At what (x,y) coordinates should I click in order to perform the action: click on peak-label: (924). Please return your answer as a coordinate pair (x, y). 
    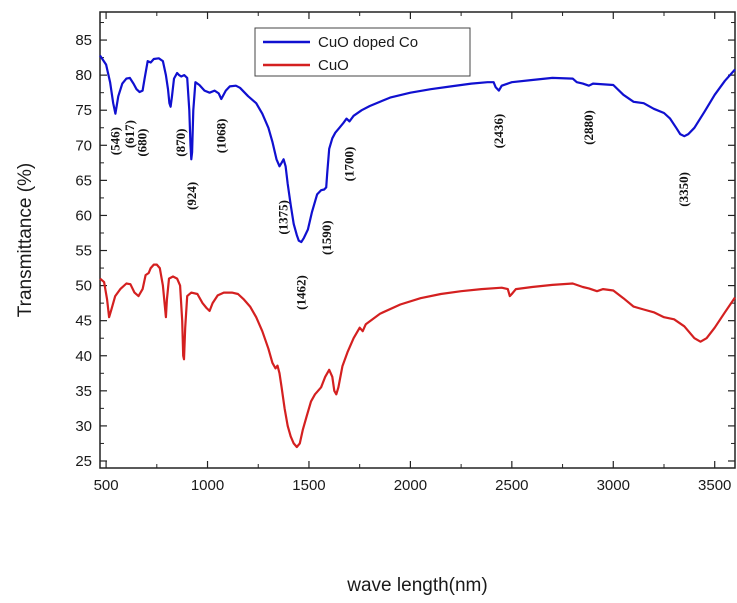
    Looking at the image, I should click on (191, 196).